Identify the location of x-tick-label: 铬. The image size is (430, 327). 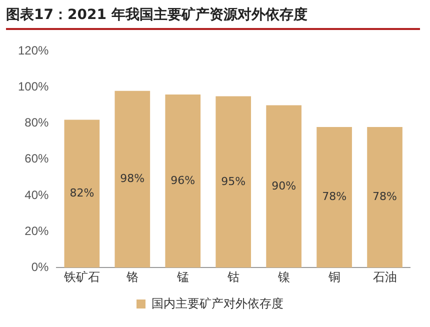
(131, 277).